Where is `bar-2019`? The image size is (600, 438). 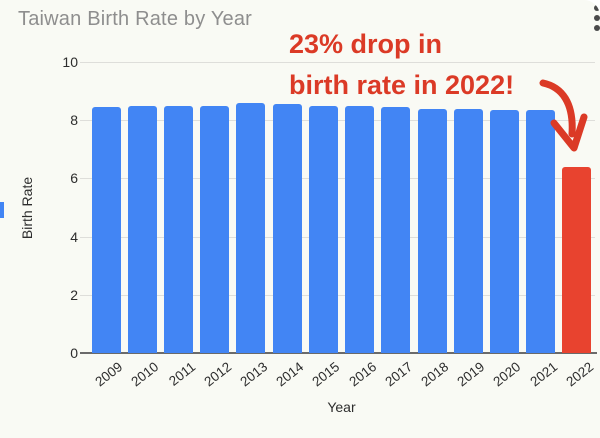
bar-2019 is located at coordinates (468, 230).